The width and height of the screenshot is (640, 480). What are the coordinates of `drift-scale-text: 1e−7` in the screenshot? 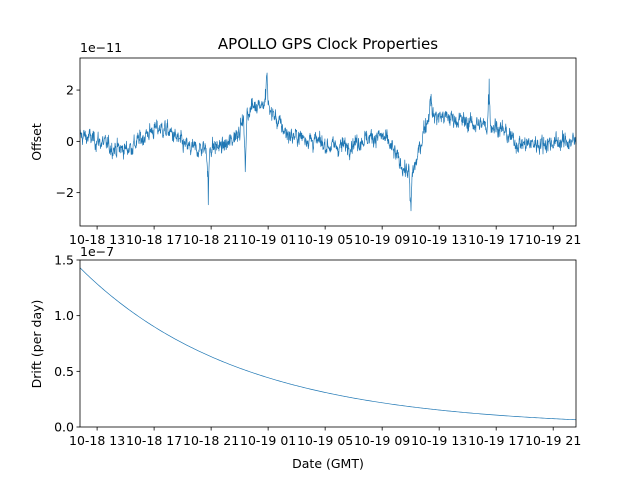 It's located at (97, 251).